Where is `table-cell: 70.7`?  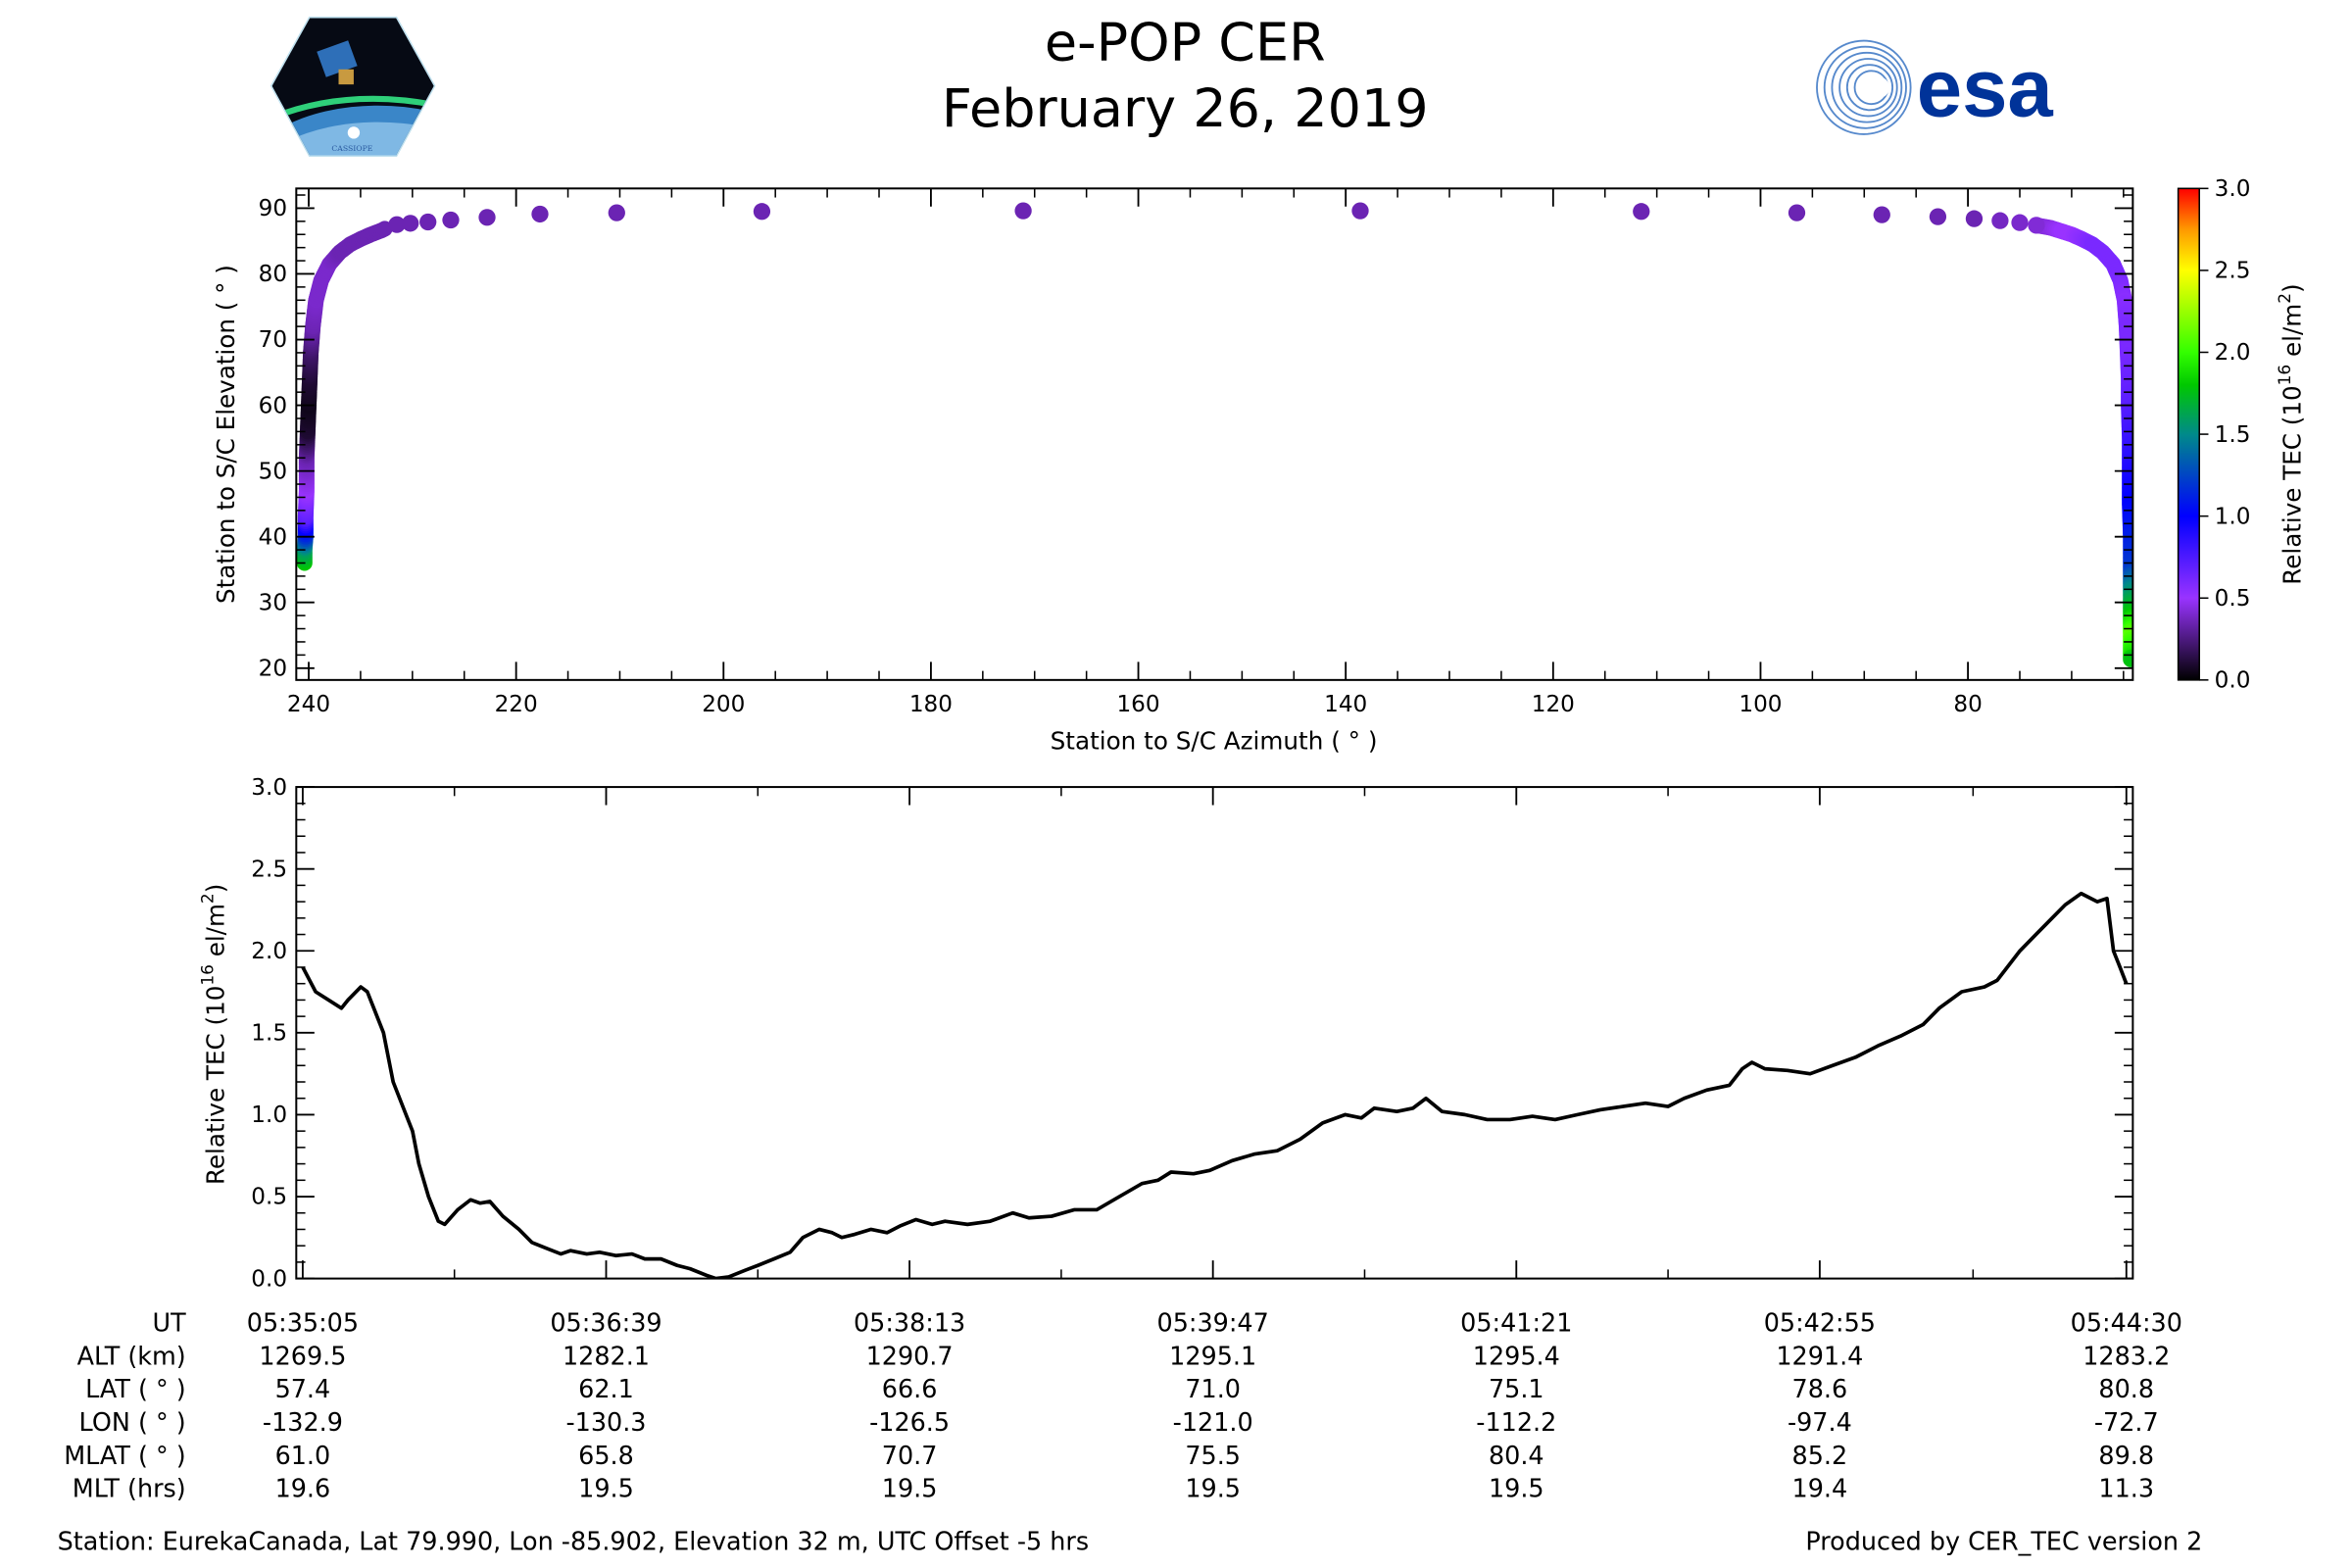 table-cell: 70.7 is located at coordinates (910, 1455).